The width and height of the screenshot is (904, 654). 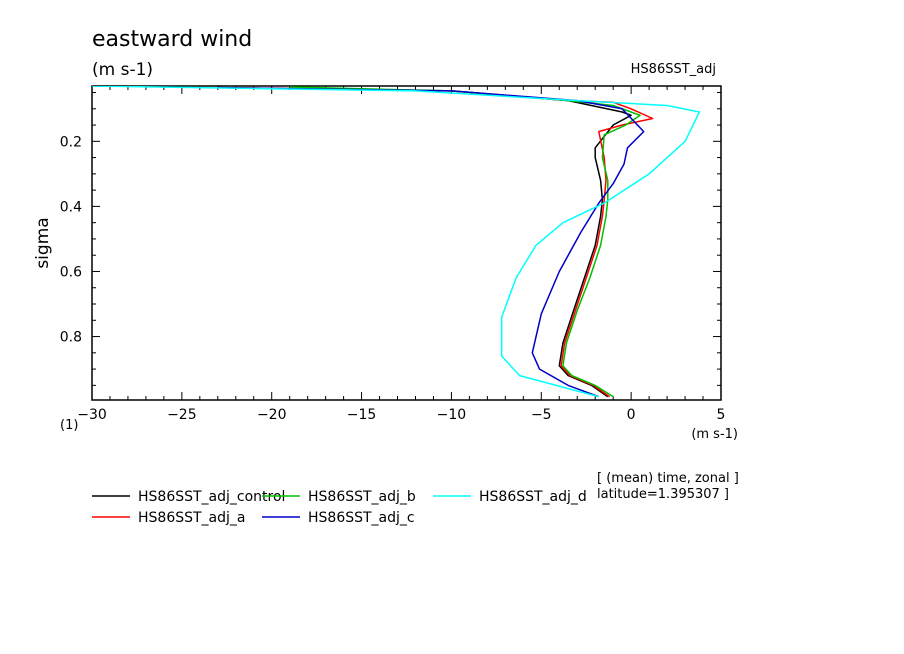 What do you see at coordinates (533, 497) in the screenshot?
I see `legend-label: HS86SST_adj_d` at bounding box center [533, 497].